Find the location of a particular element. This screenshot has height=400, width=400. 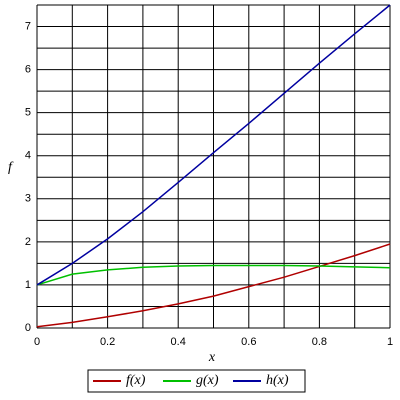

x-tick-label: 1 is located at coordinates (390, 342).